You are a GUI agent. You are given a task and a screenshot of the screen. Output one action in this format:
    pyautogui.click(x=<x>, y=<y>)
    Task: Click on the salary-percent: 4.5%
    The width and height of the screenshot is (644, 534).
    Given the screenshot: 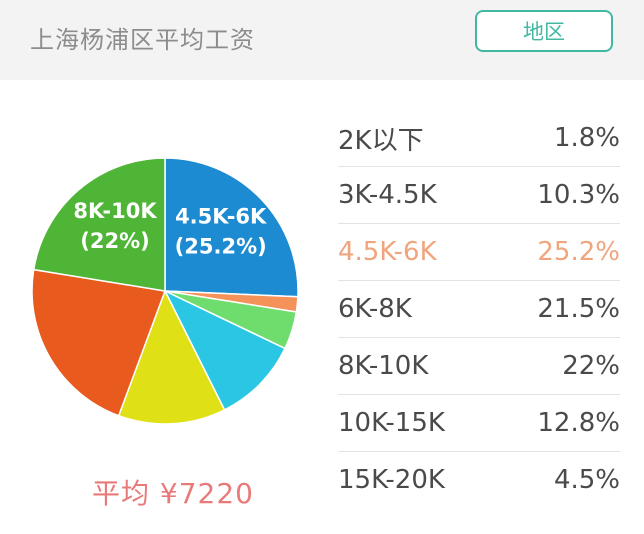 What is the action you would take?
    pyautogui.click(x=586, y=480)
    